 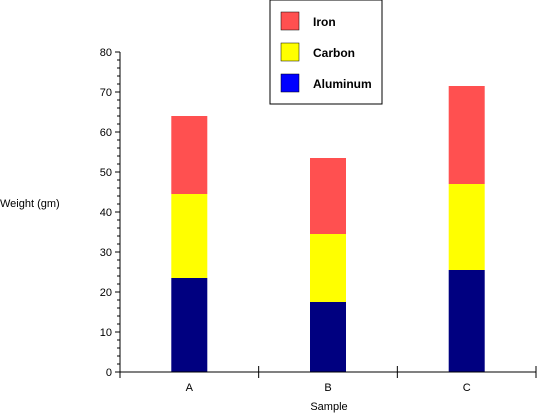 What do you see at coordinates (342, 84) in the screenshot?
I see `legend-label-aluminum: Aluminum` at bounding box center [342, 84].